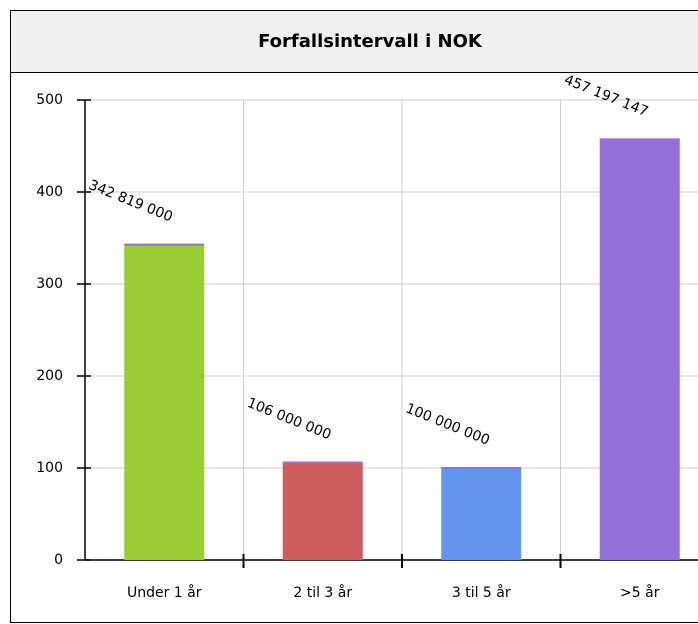  What do you see at coordinates (370, 41) in the screenshot?
I see `chart-title: Forfallsintervall i NOK` at bounding box center [370, 41].